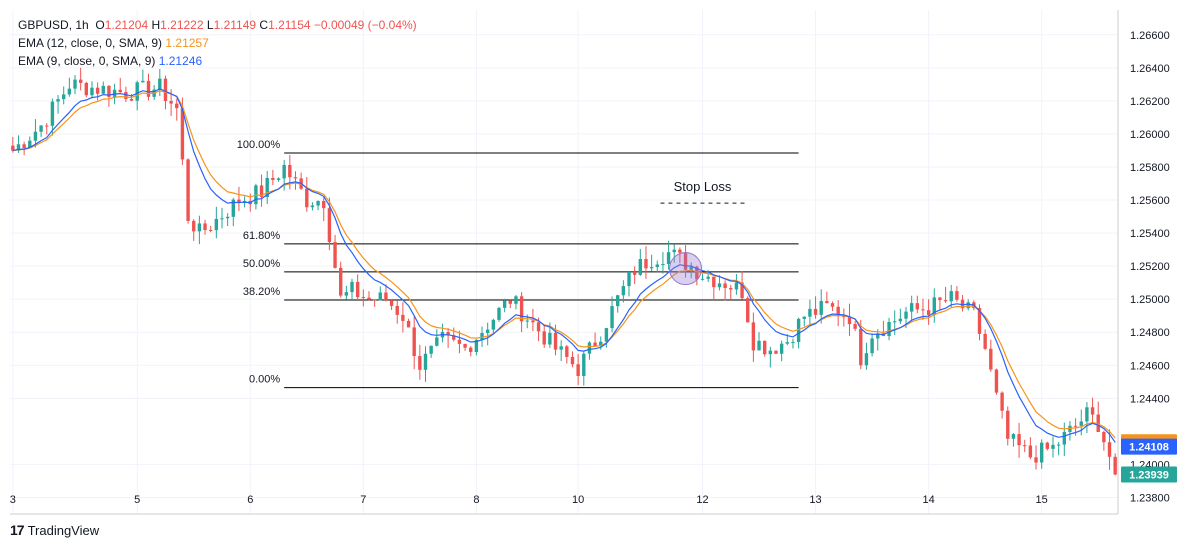  I want to click on ema12-label: EMA (12, close, 0, SMA, 9), so click(90, 43).